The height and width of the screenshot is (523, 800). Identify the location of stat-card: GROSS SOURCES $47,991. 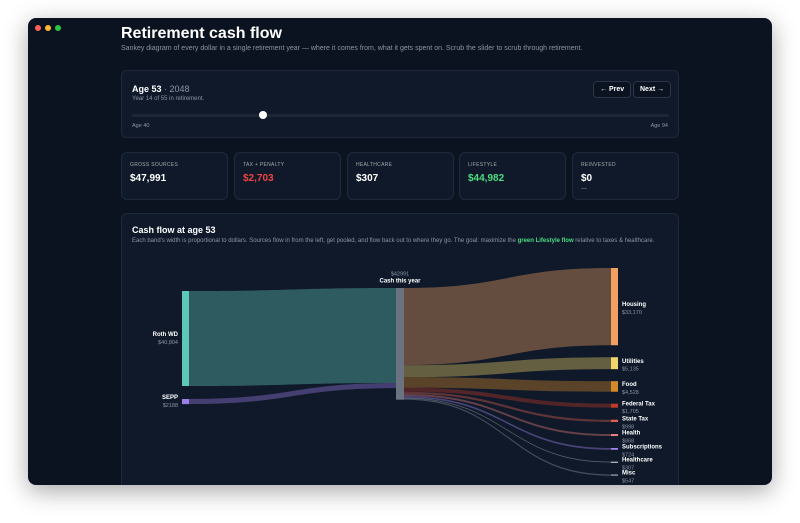
(174, 176).